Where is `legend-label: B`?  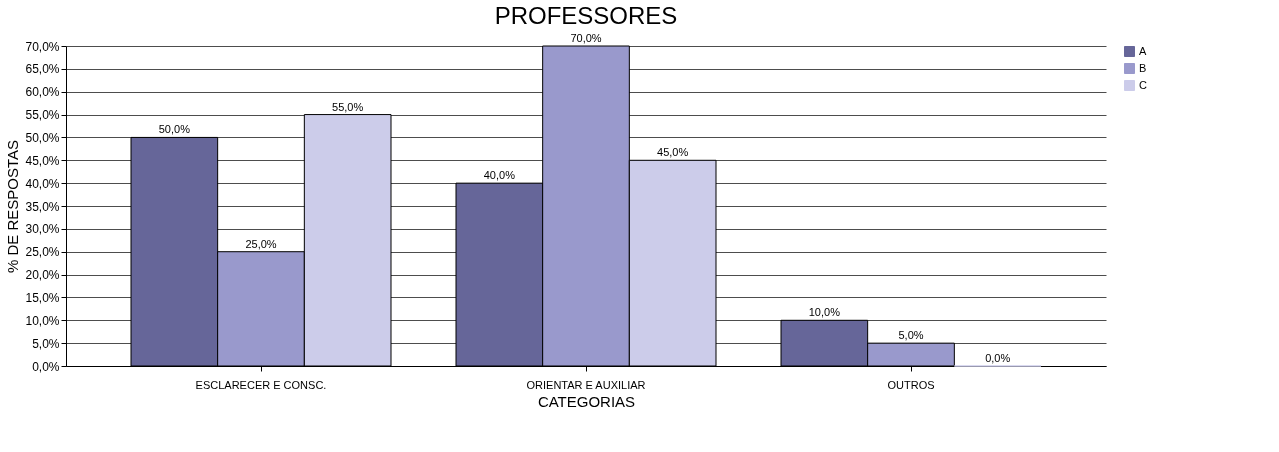 legend-label: B is located at coordinates (1143, 67).